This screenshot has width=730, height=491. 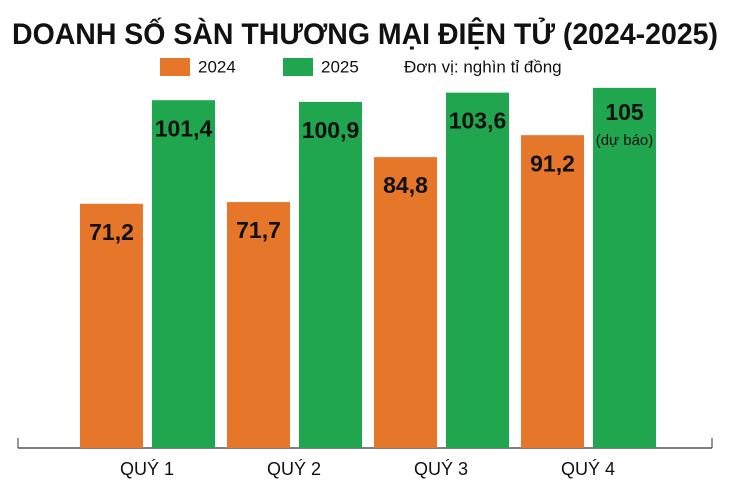 I want to click on value-label: 71,7, so click(x=258, y=230).